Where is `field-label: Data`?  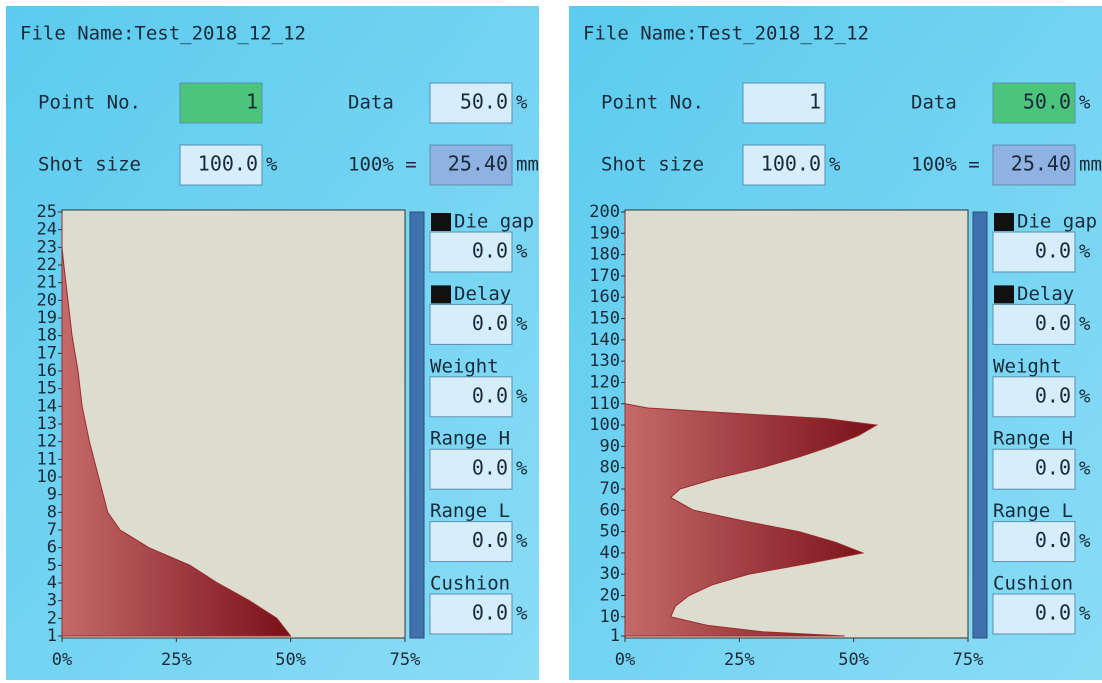
field-label: Data is located at coordinates (371, 103).